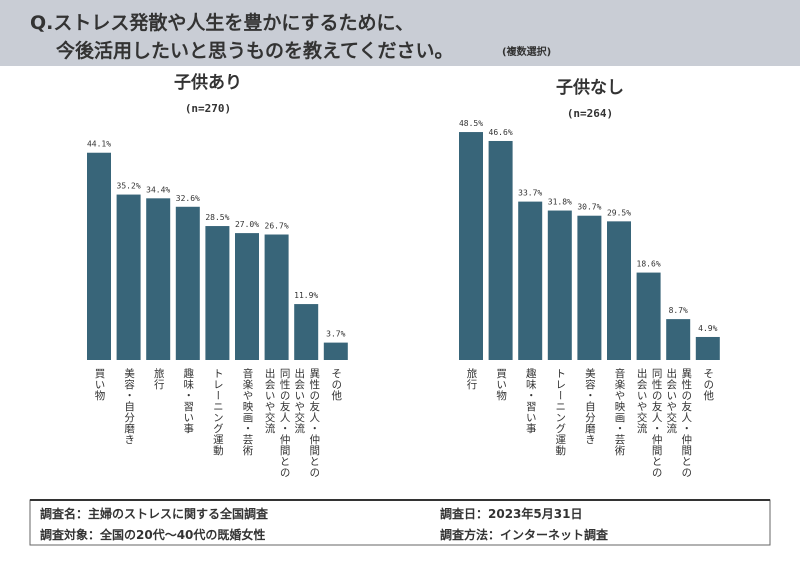 Image resolution: width=800 pixels, height=564 pixels. I want to click on chart-title: 子供なし, so click(590, 87).